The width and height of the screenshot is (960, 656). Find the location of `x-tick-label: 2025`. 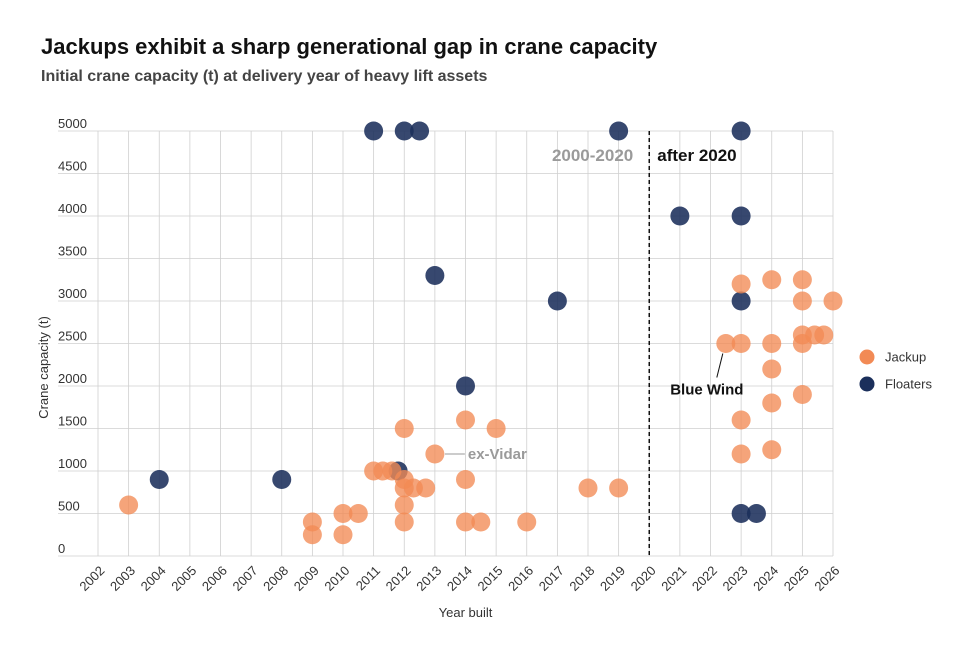

x-tick-label: 2025 is located at coordinates (796, 578).